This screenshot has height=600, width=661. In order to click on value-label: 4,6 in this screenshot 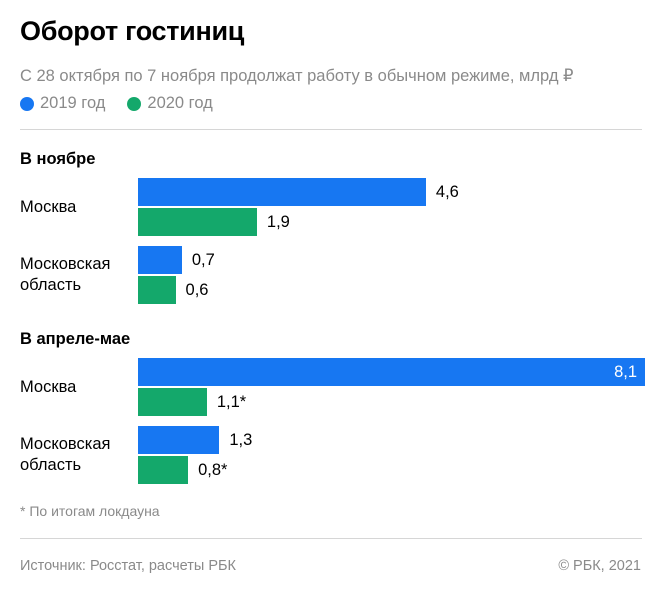, I will do `click(447, 192)`.